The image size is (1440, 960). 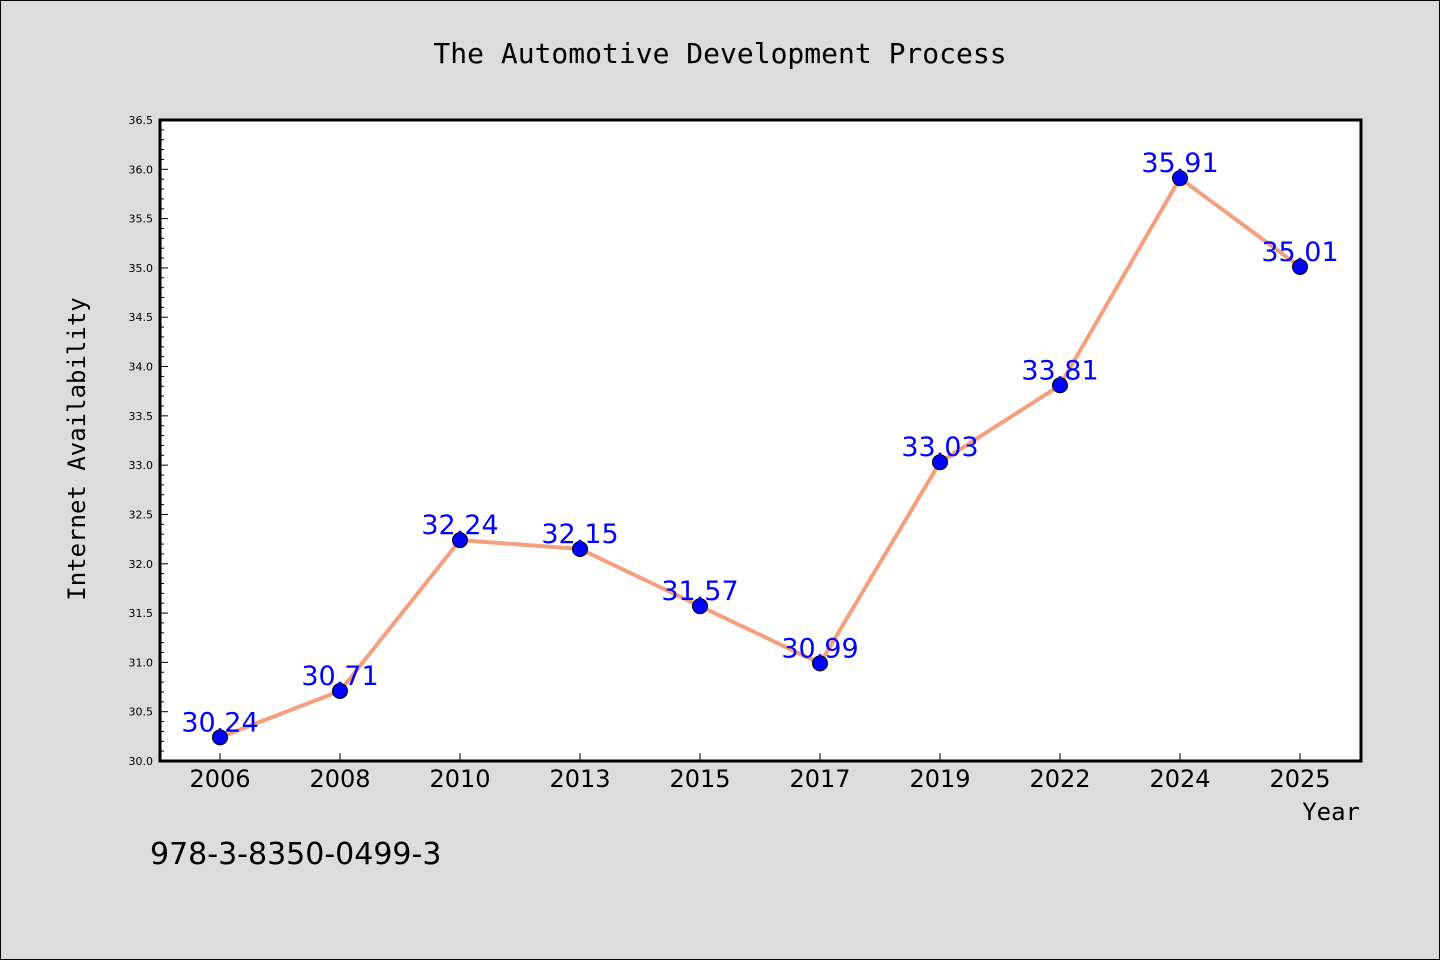 I want to click on x-tick-label: 2019, so click(x=939, y=779).